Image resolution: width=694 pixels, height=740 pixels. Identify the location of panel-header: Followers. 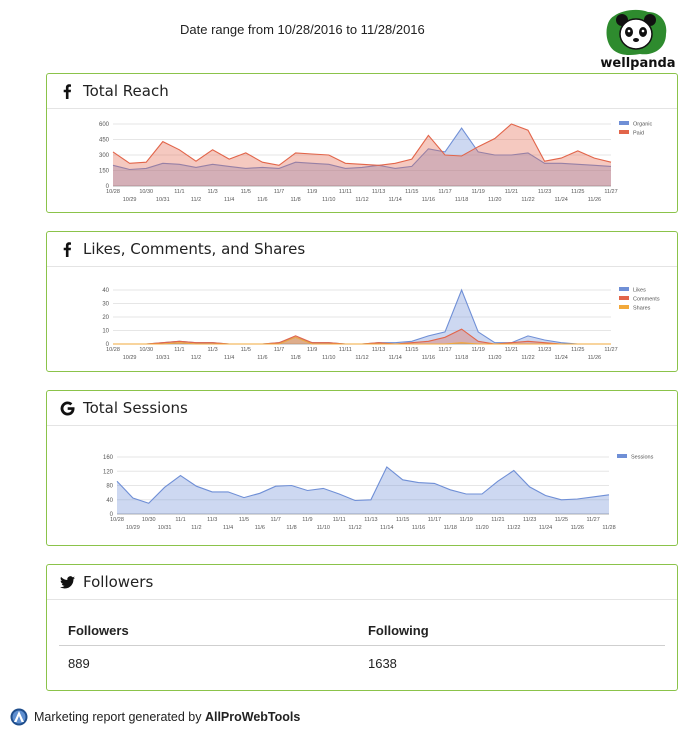
(362, 582).